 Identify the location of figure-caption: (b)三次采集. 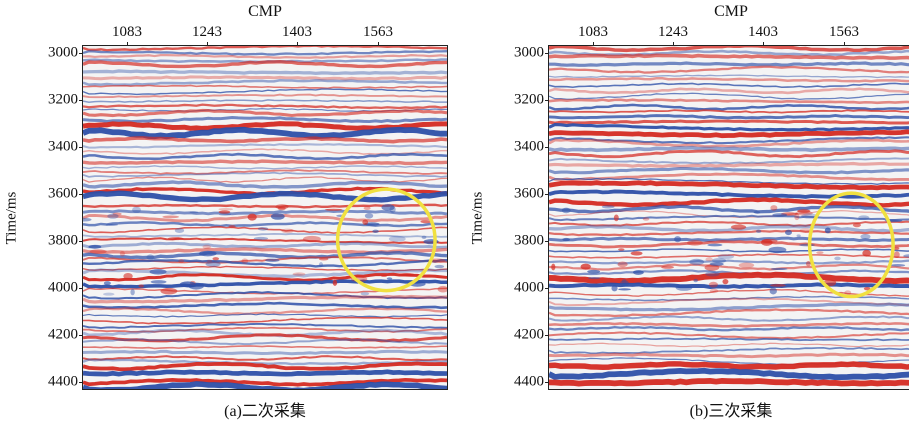
(731, 411).